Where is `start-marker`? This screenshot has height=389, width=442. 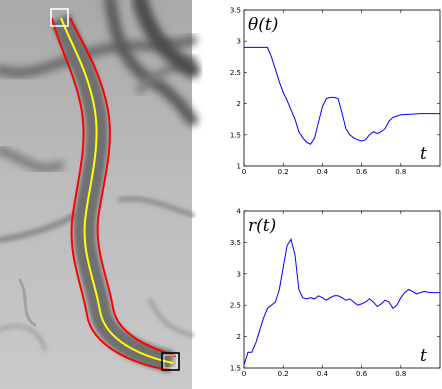 start-marker is located at coordinates (59, 17).